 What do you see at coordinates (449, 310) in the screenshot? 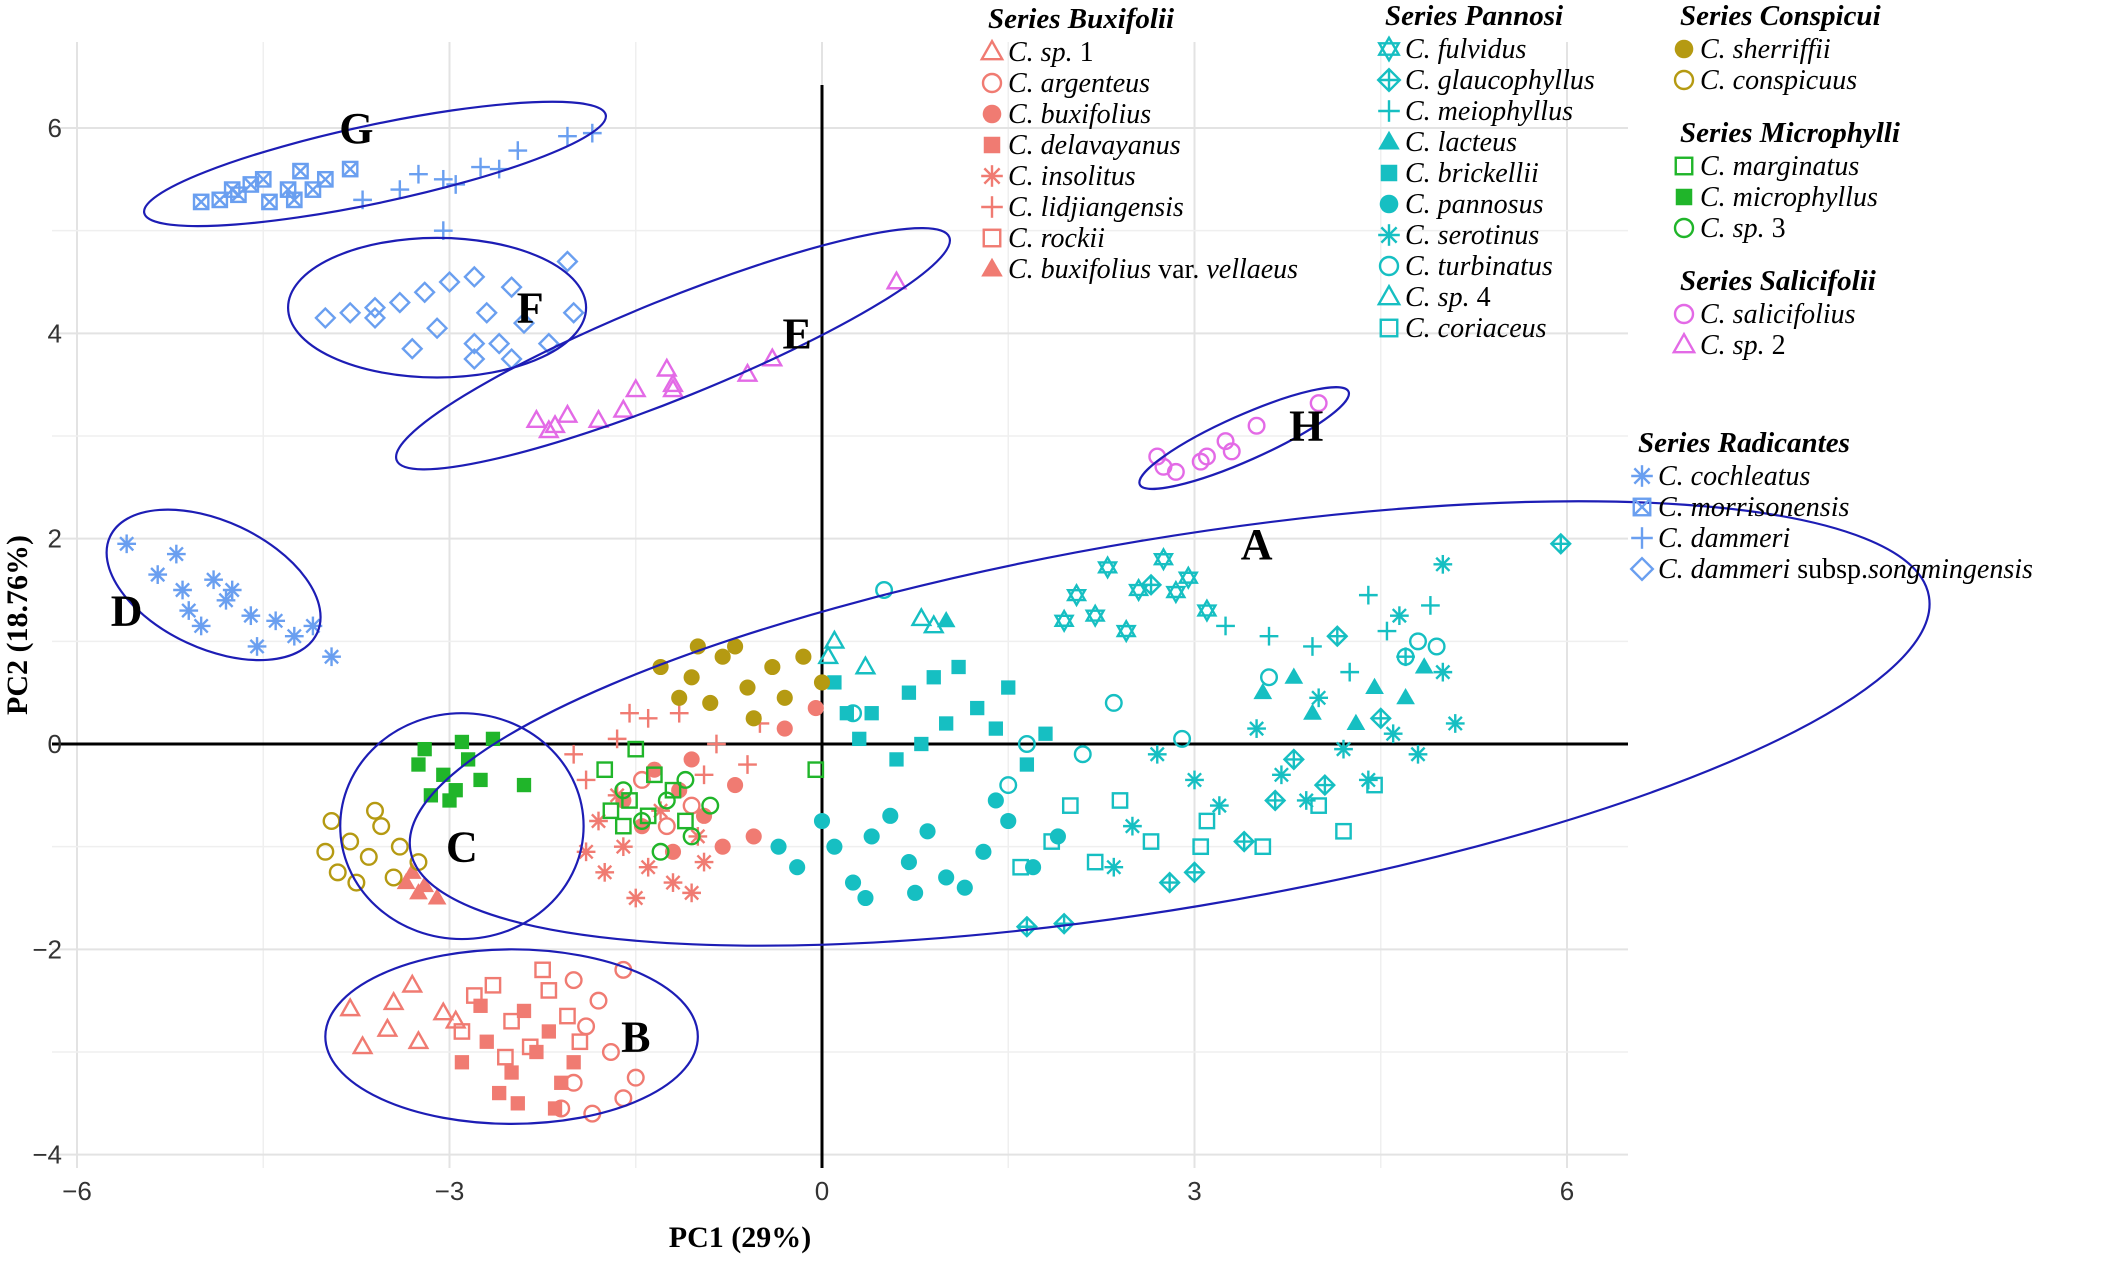
I see `series-c-dammeri-subsp-songmingensis` at bounding box center [449, 310].